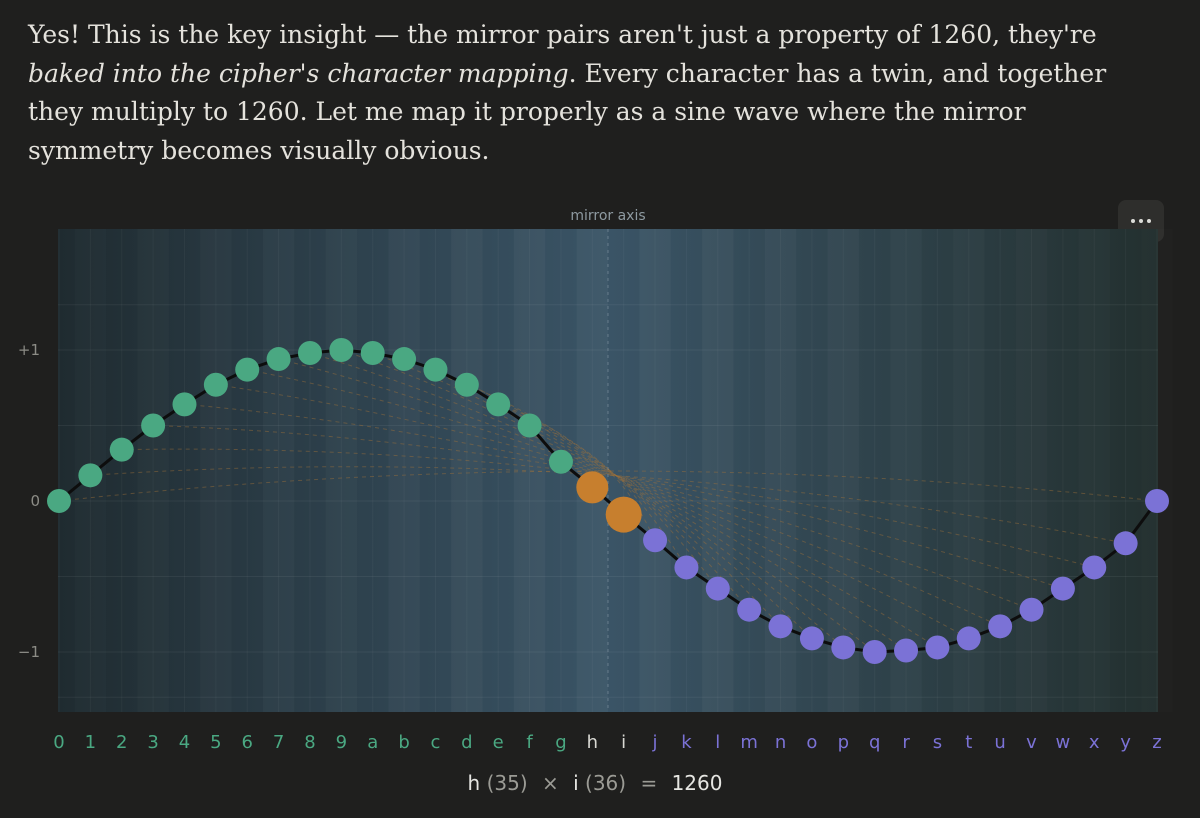  What do you see at coordinates (529, 425) in the screenshot?
I see `data-point-f` at bounding box center [529, 425].